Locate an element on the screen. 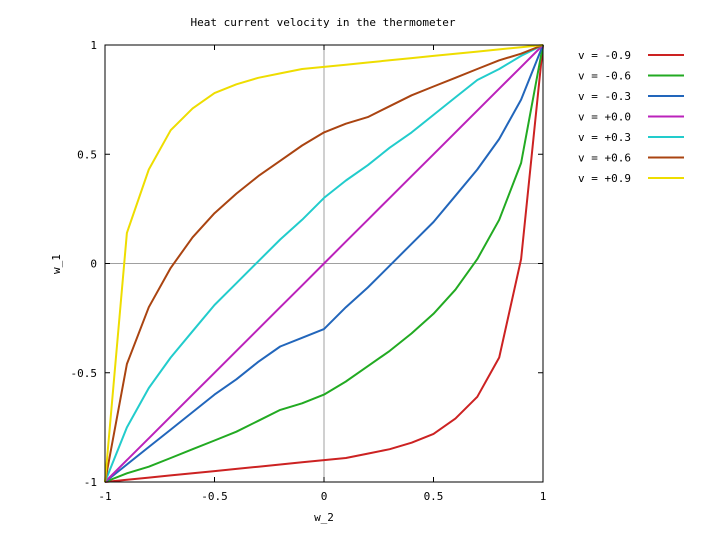 Image resolution: width=720 pixels, height=540 pixels. y-tick-label-4: 1 is located at coordinates (93, 45).